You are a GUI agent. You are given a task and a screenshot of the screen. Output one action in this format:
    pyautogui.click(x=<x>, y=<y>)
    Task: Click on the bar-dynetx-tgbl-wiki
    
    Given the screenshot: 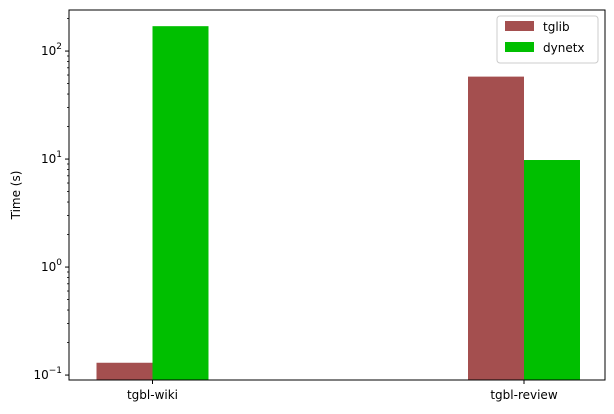 What is the action you would take?
    pyautogui.click(x=180, y=203)
    